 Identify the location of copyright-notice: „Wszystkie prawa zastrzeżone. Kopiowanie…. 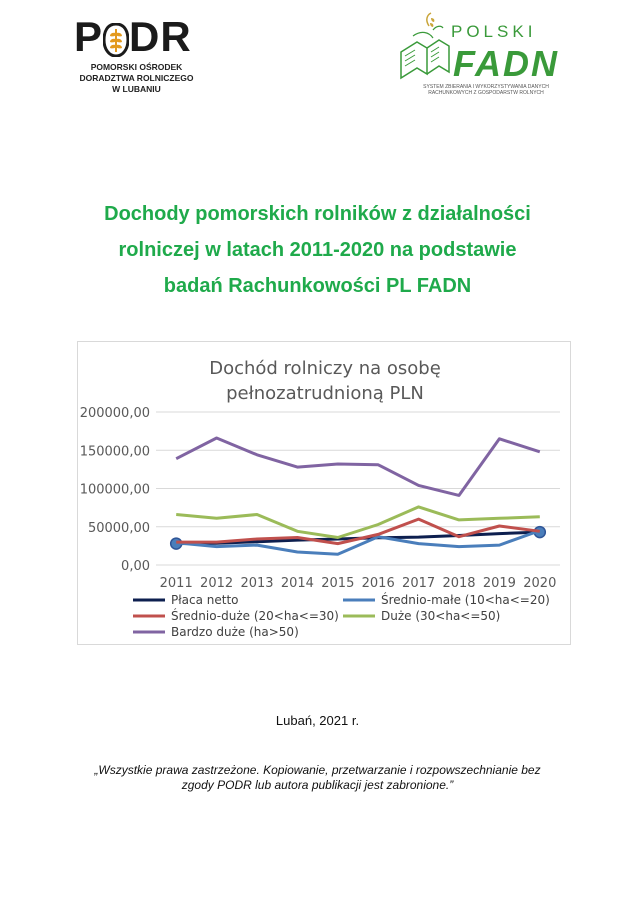
(317, 778).